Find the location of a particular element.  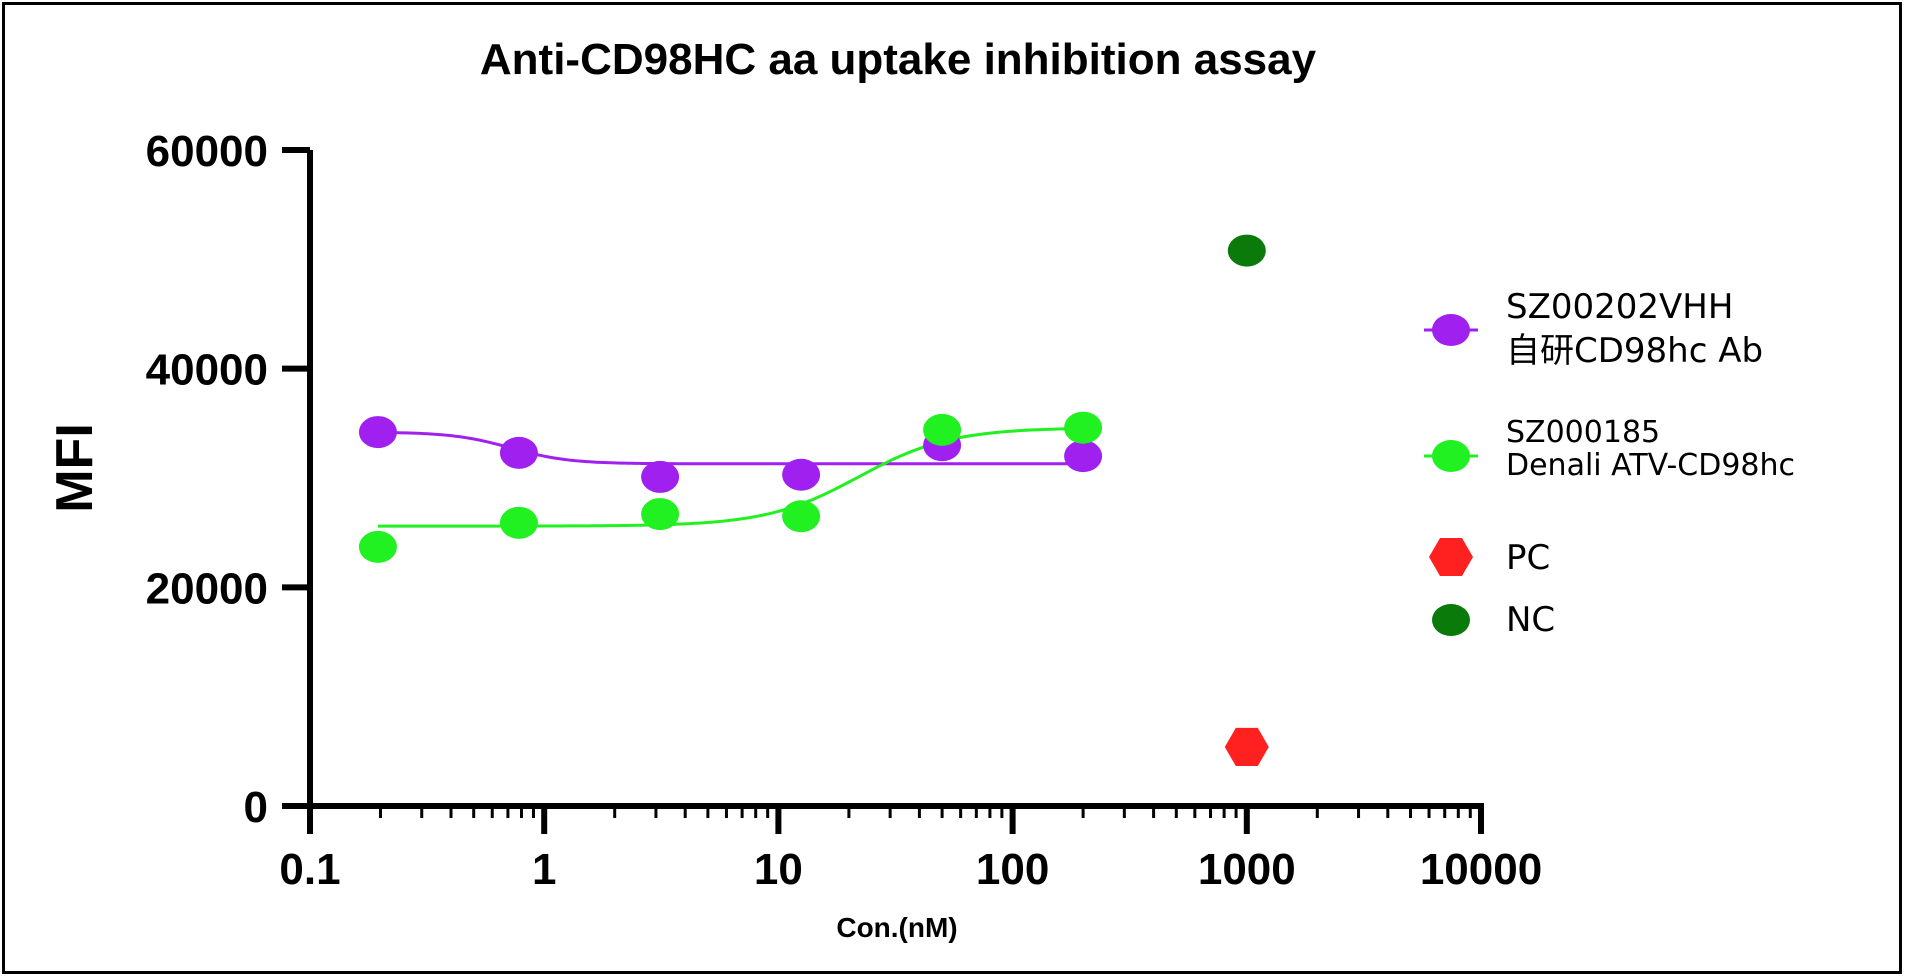

legend-label: NC is located at coordinates (1530, 620).